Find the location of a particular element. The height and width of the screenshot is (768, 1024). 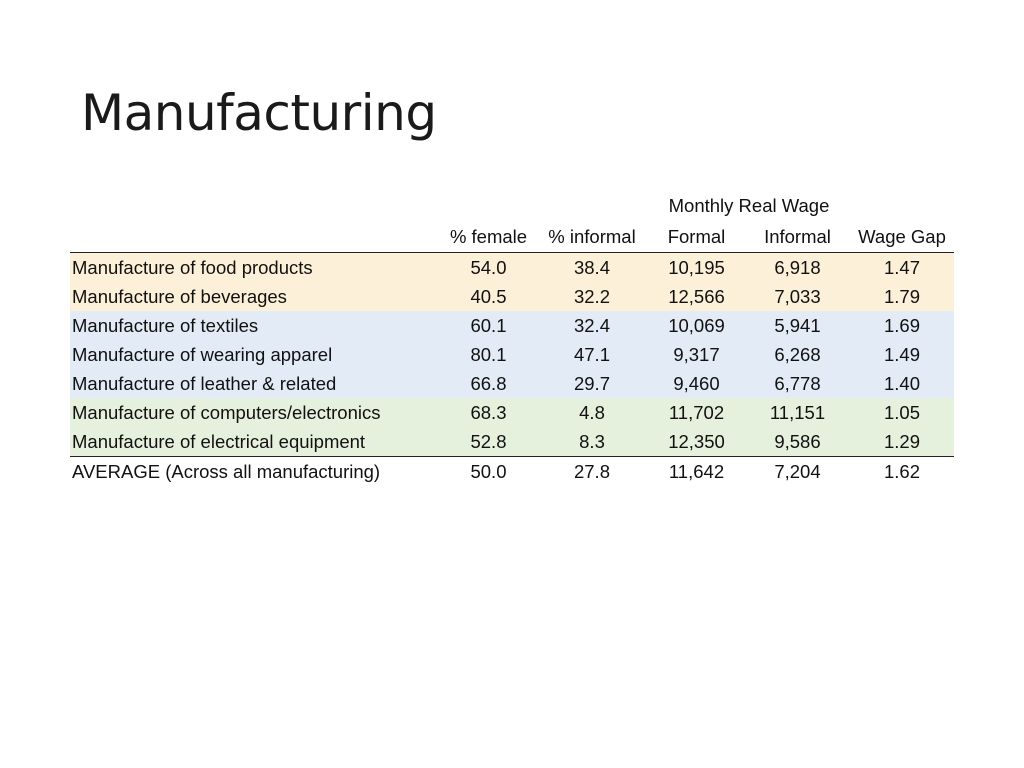

cell-informal-pct: 47.1 is located at coordinates (592, 354).